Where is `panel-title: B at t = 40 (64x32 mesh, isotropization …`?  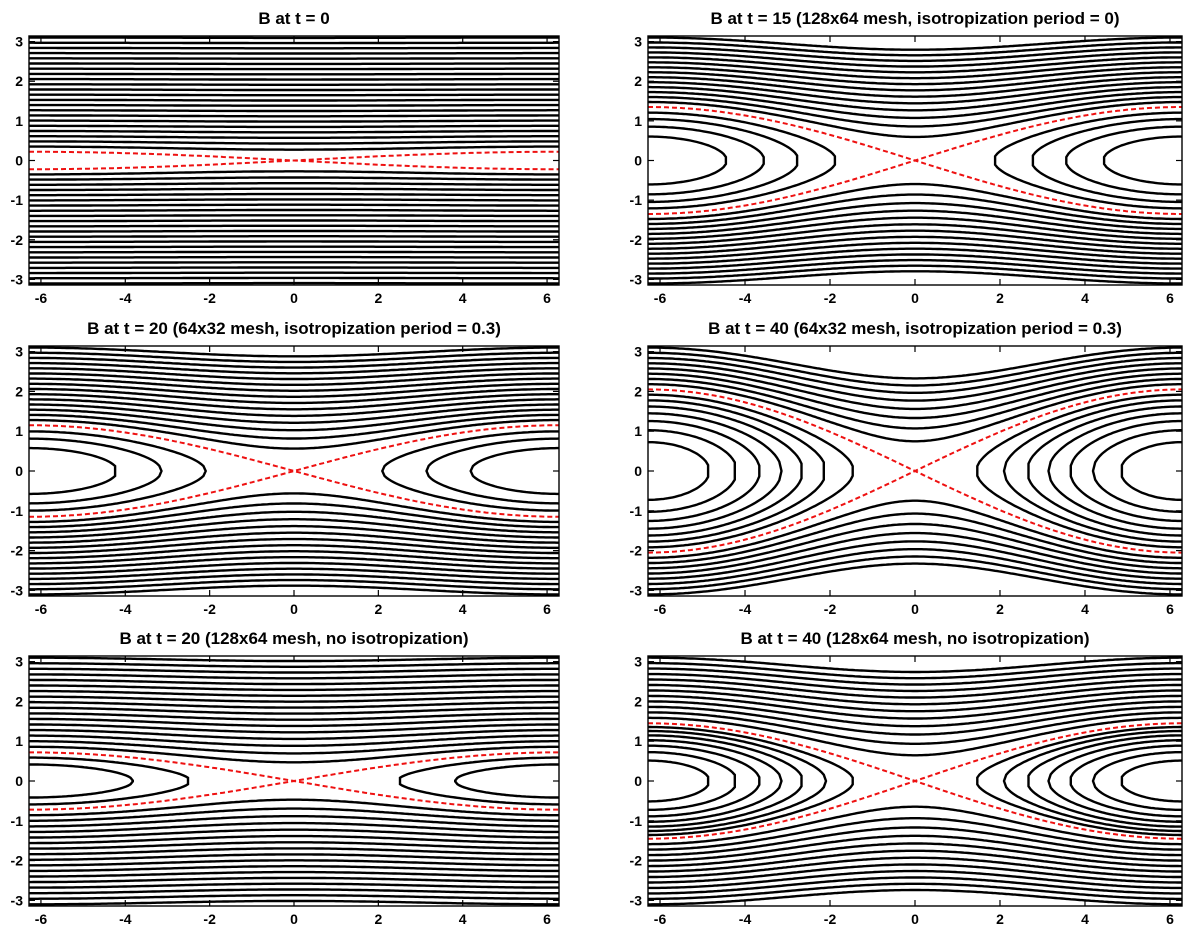
panel-title: B at t = 40 (64x32 mesh, isotropization … is located at coordinates (915, 328).